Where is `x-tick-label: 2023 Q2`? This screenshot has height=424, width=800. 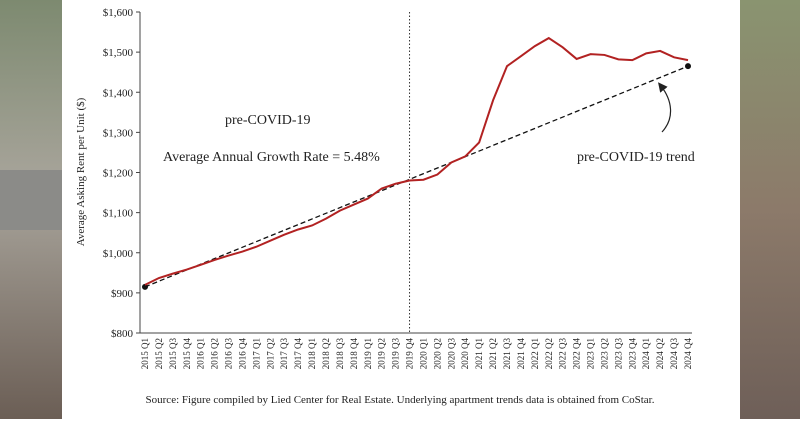
x-tick-label: 2023 Q2 is located at coordinates (604, 353).